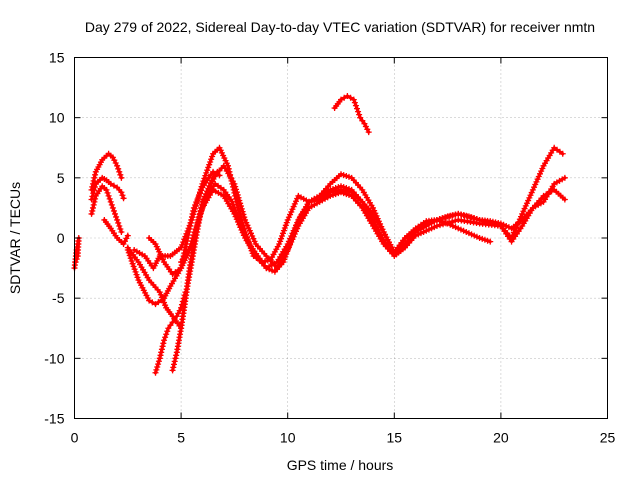  I want to click on x-tick-label: 5, so click(181, 438).